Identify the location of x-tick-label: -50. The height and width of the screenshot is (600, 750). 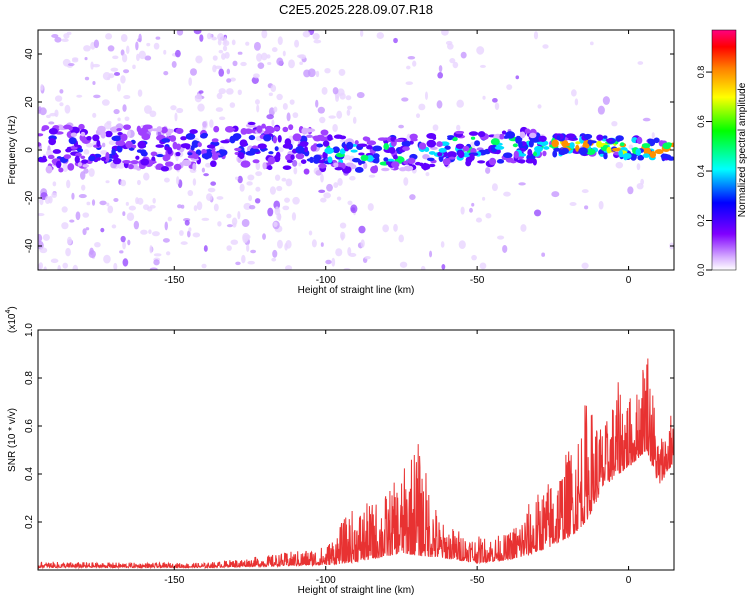
(477, 580).